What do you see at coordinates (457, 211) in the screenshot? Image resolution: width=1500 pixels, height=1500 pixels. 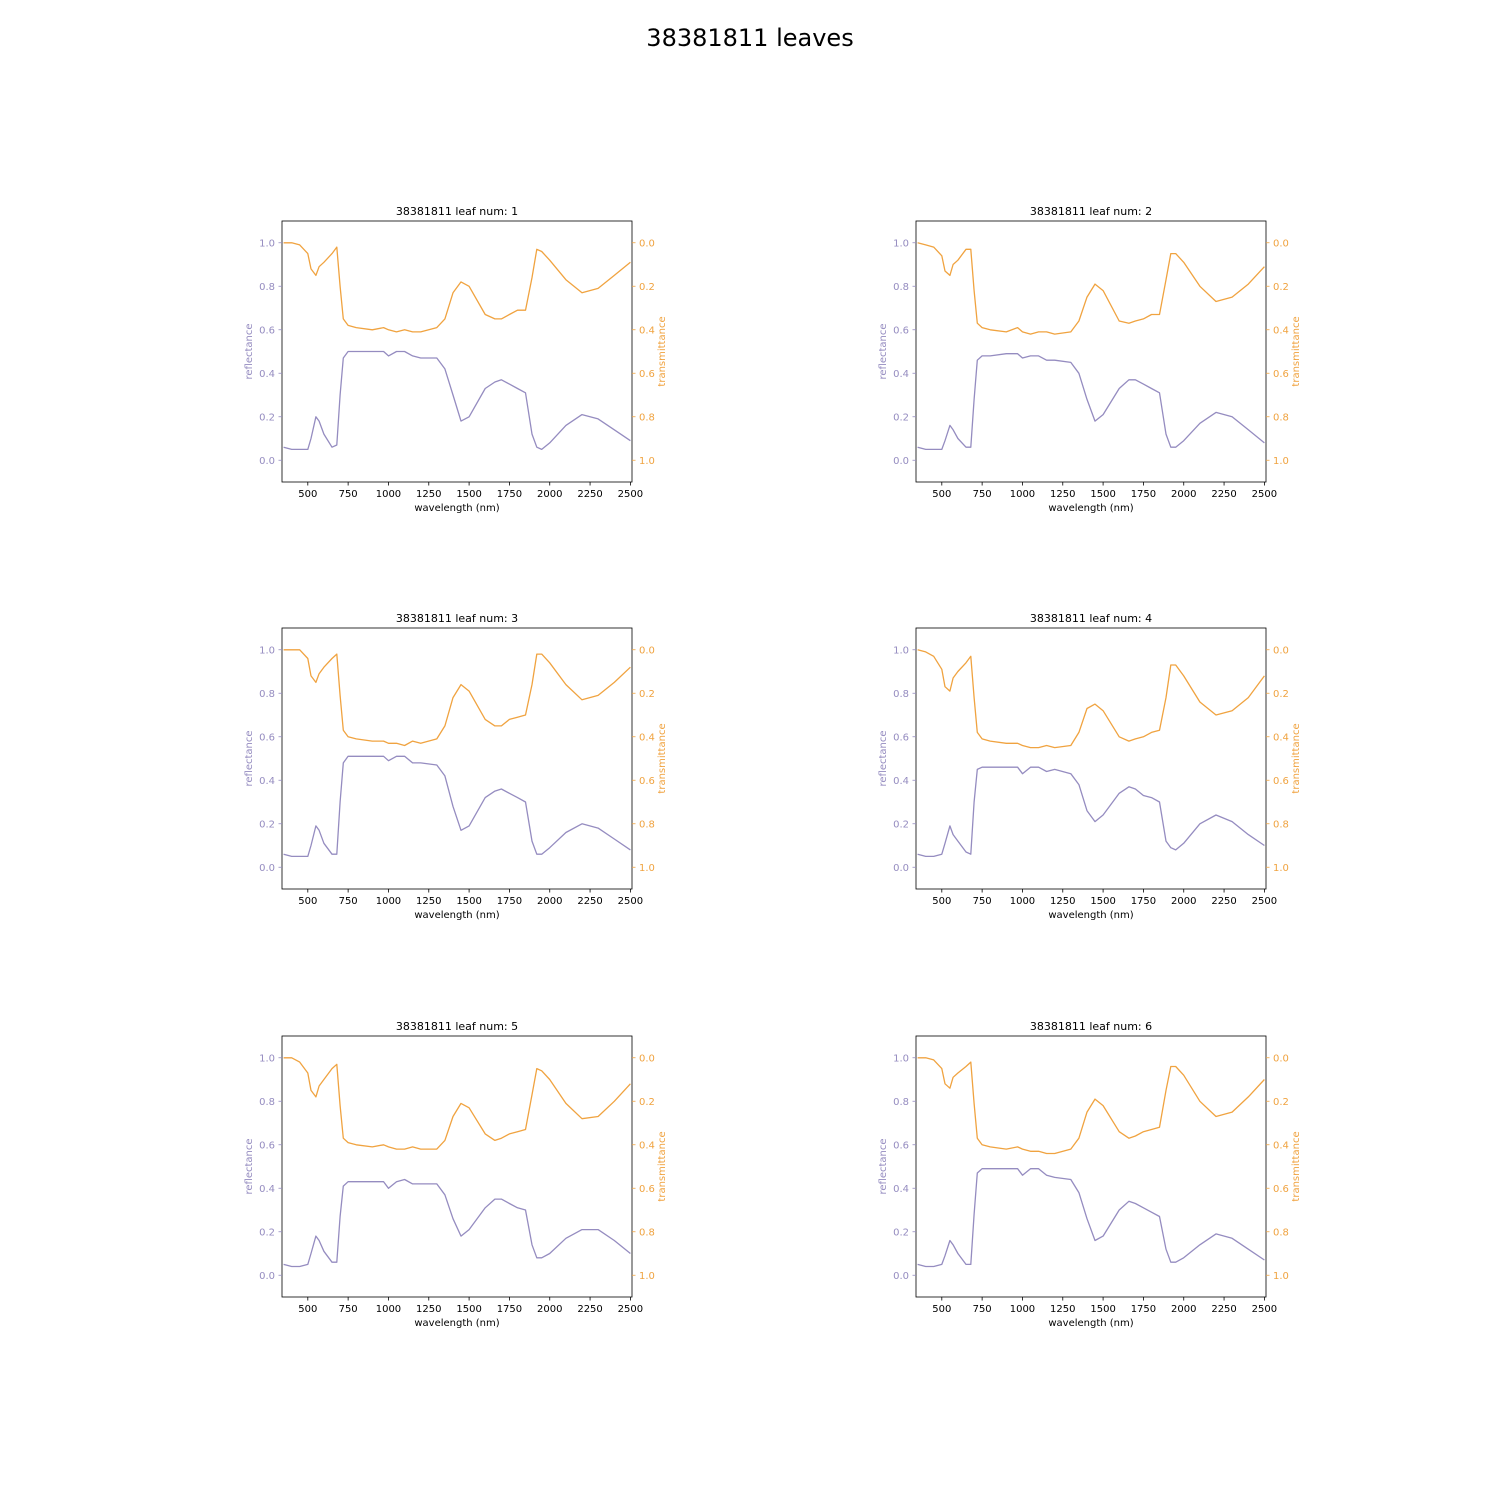 I see `subplot-title: 38381811 leaf num: 1` at bounding box center [457, 211].